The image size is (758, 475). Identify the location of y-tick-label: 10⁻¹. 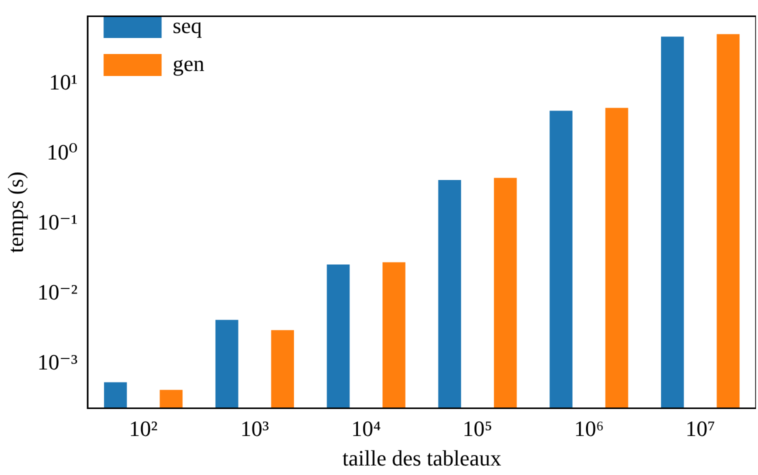
(57, 221).